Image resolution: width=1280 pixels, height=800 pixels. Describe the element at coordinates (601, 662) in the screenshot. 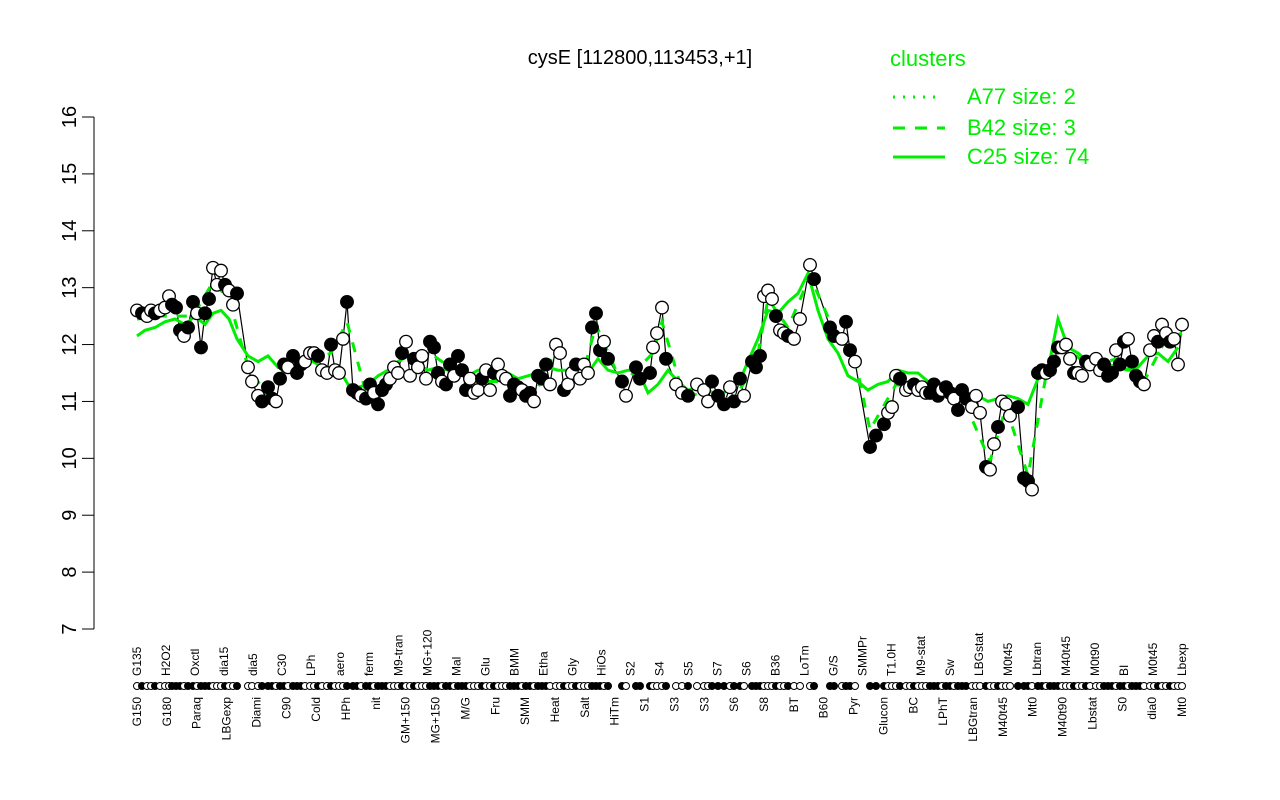

I see `x-tick-label: HiOs` at that location.